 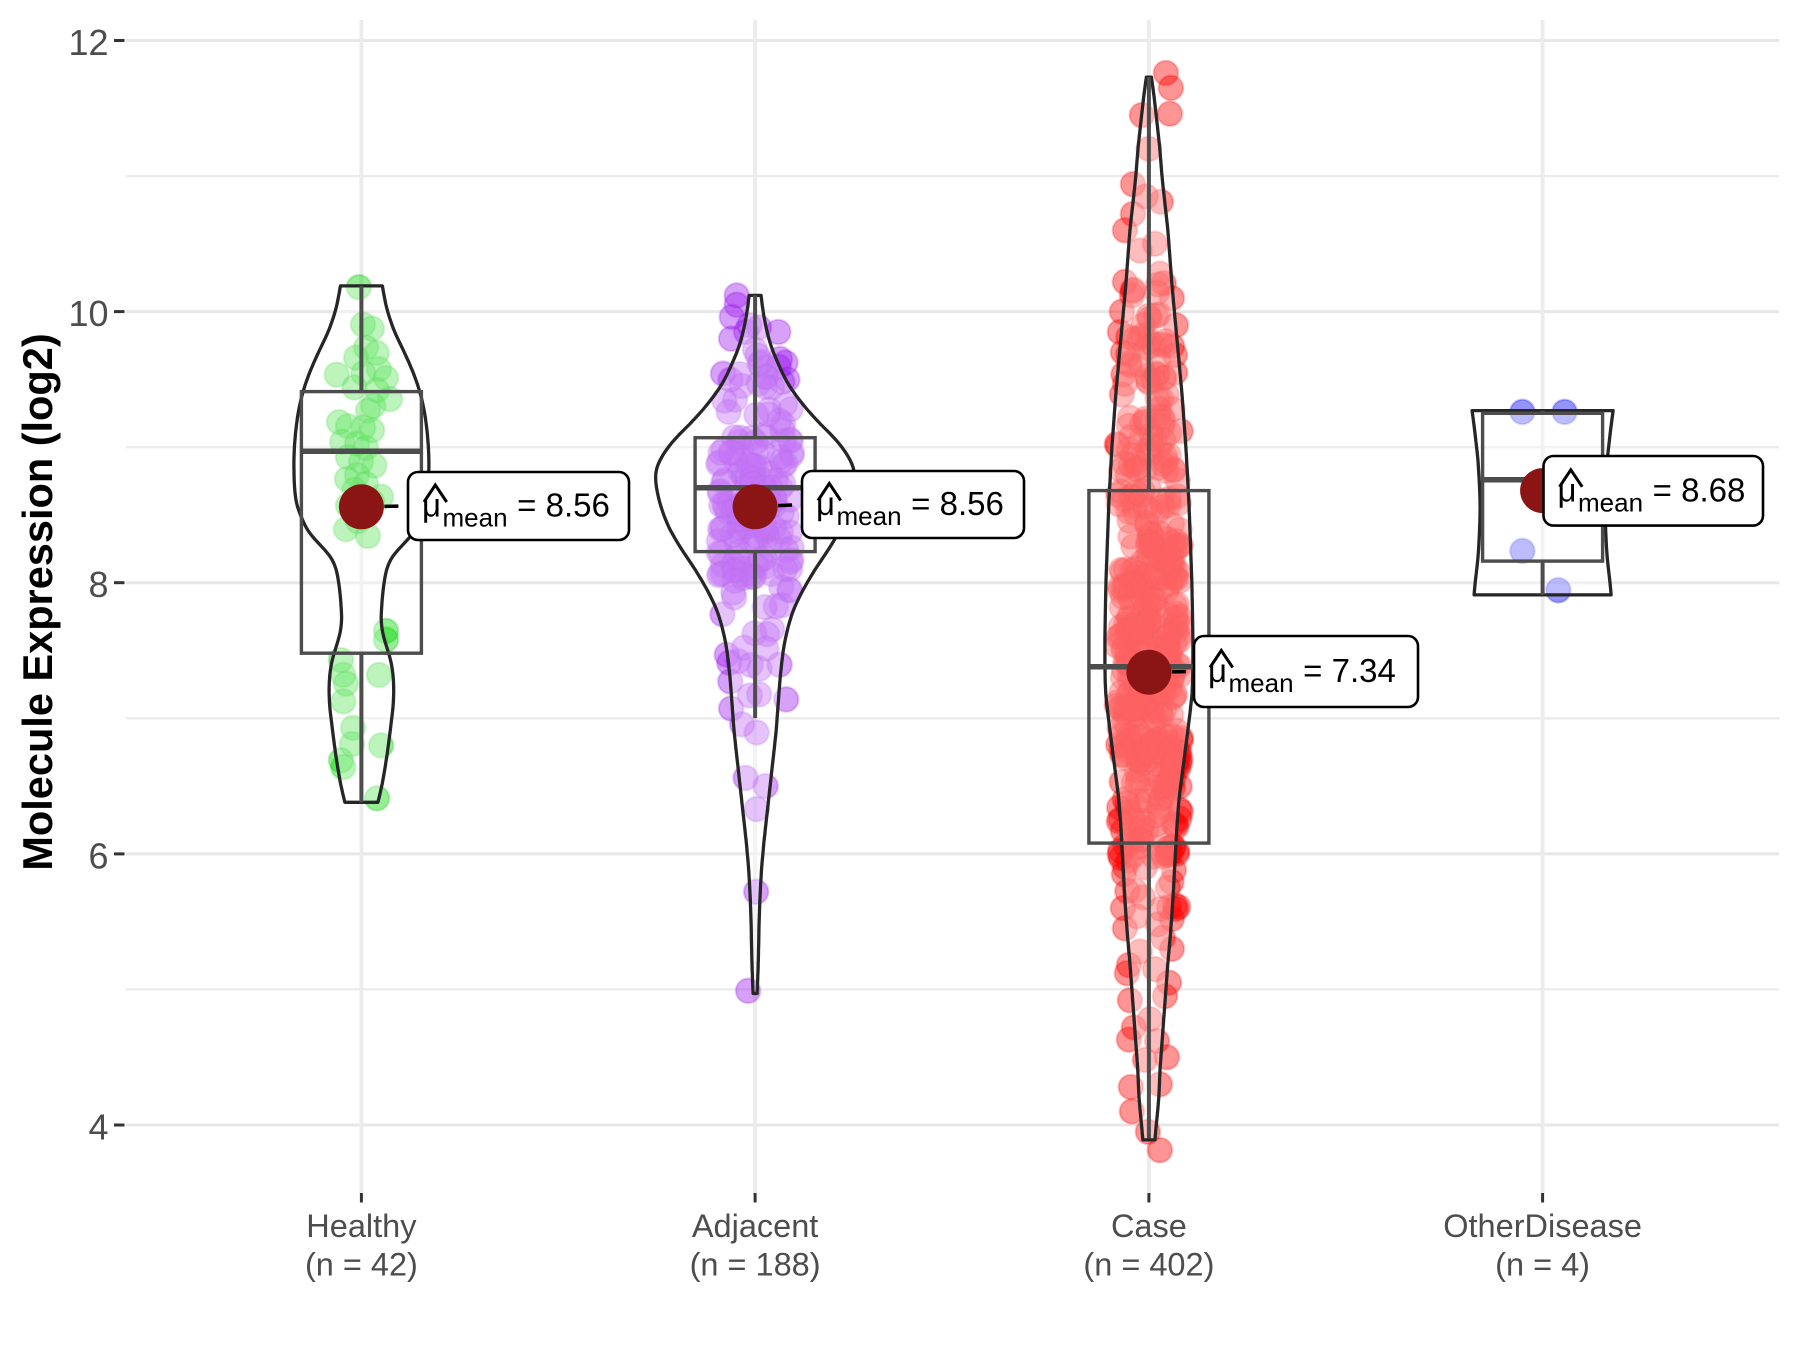 I want to click on svg-text: 4, so click(x=98, y=1127).